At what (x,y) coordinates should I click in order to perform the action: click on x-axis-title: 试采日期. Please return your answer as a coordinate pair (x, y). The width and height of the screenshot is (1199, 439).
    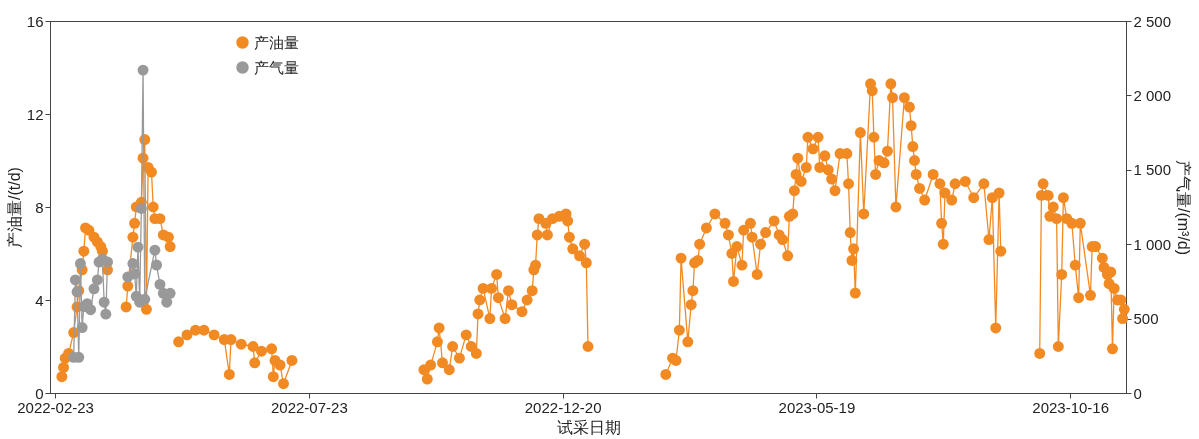
    Looking at the image, I should click on (588, 427).